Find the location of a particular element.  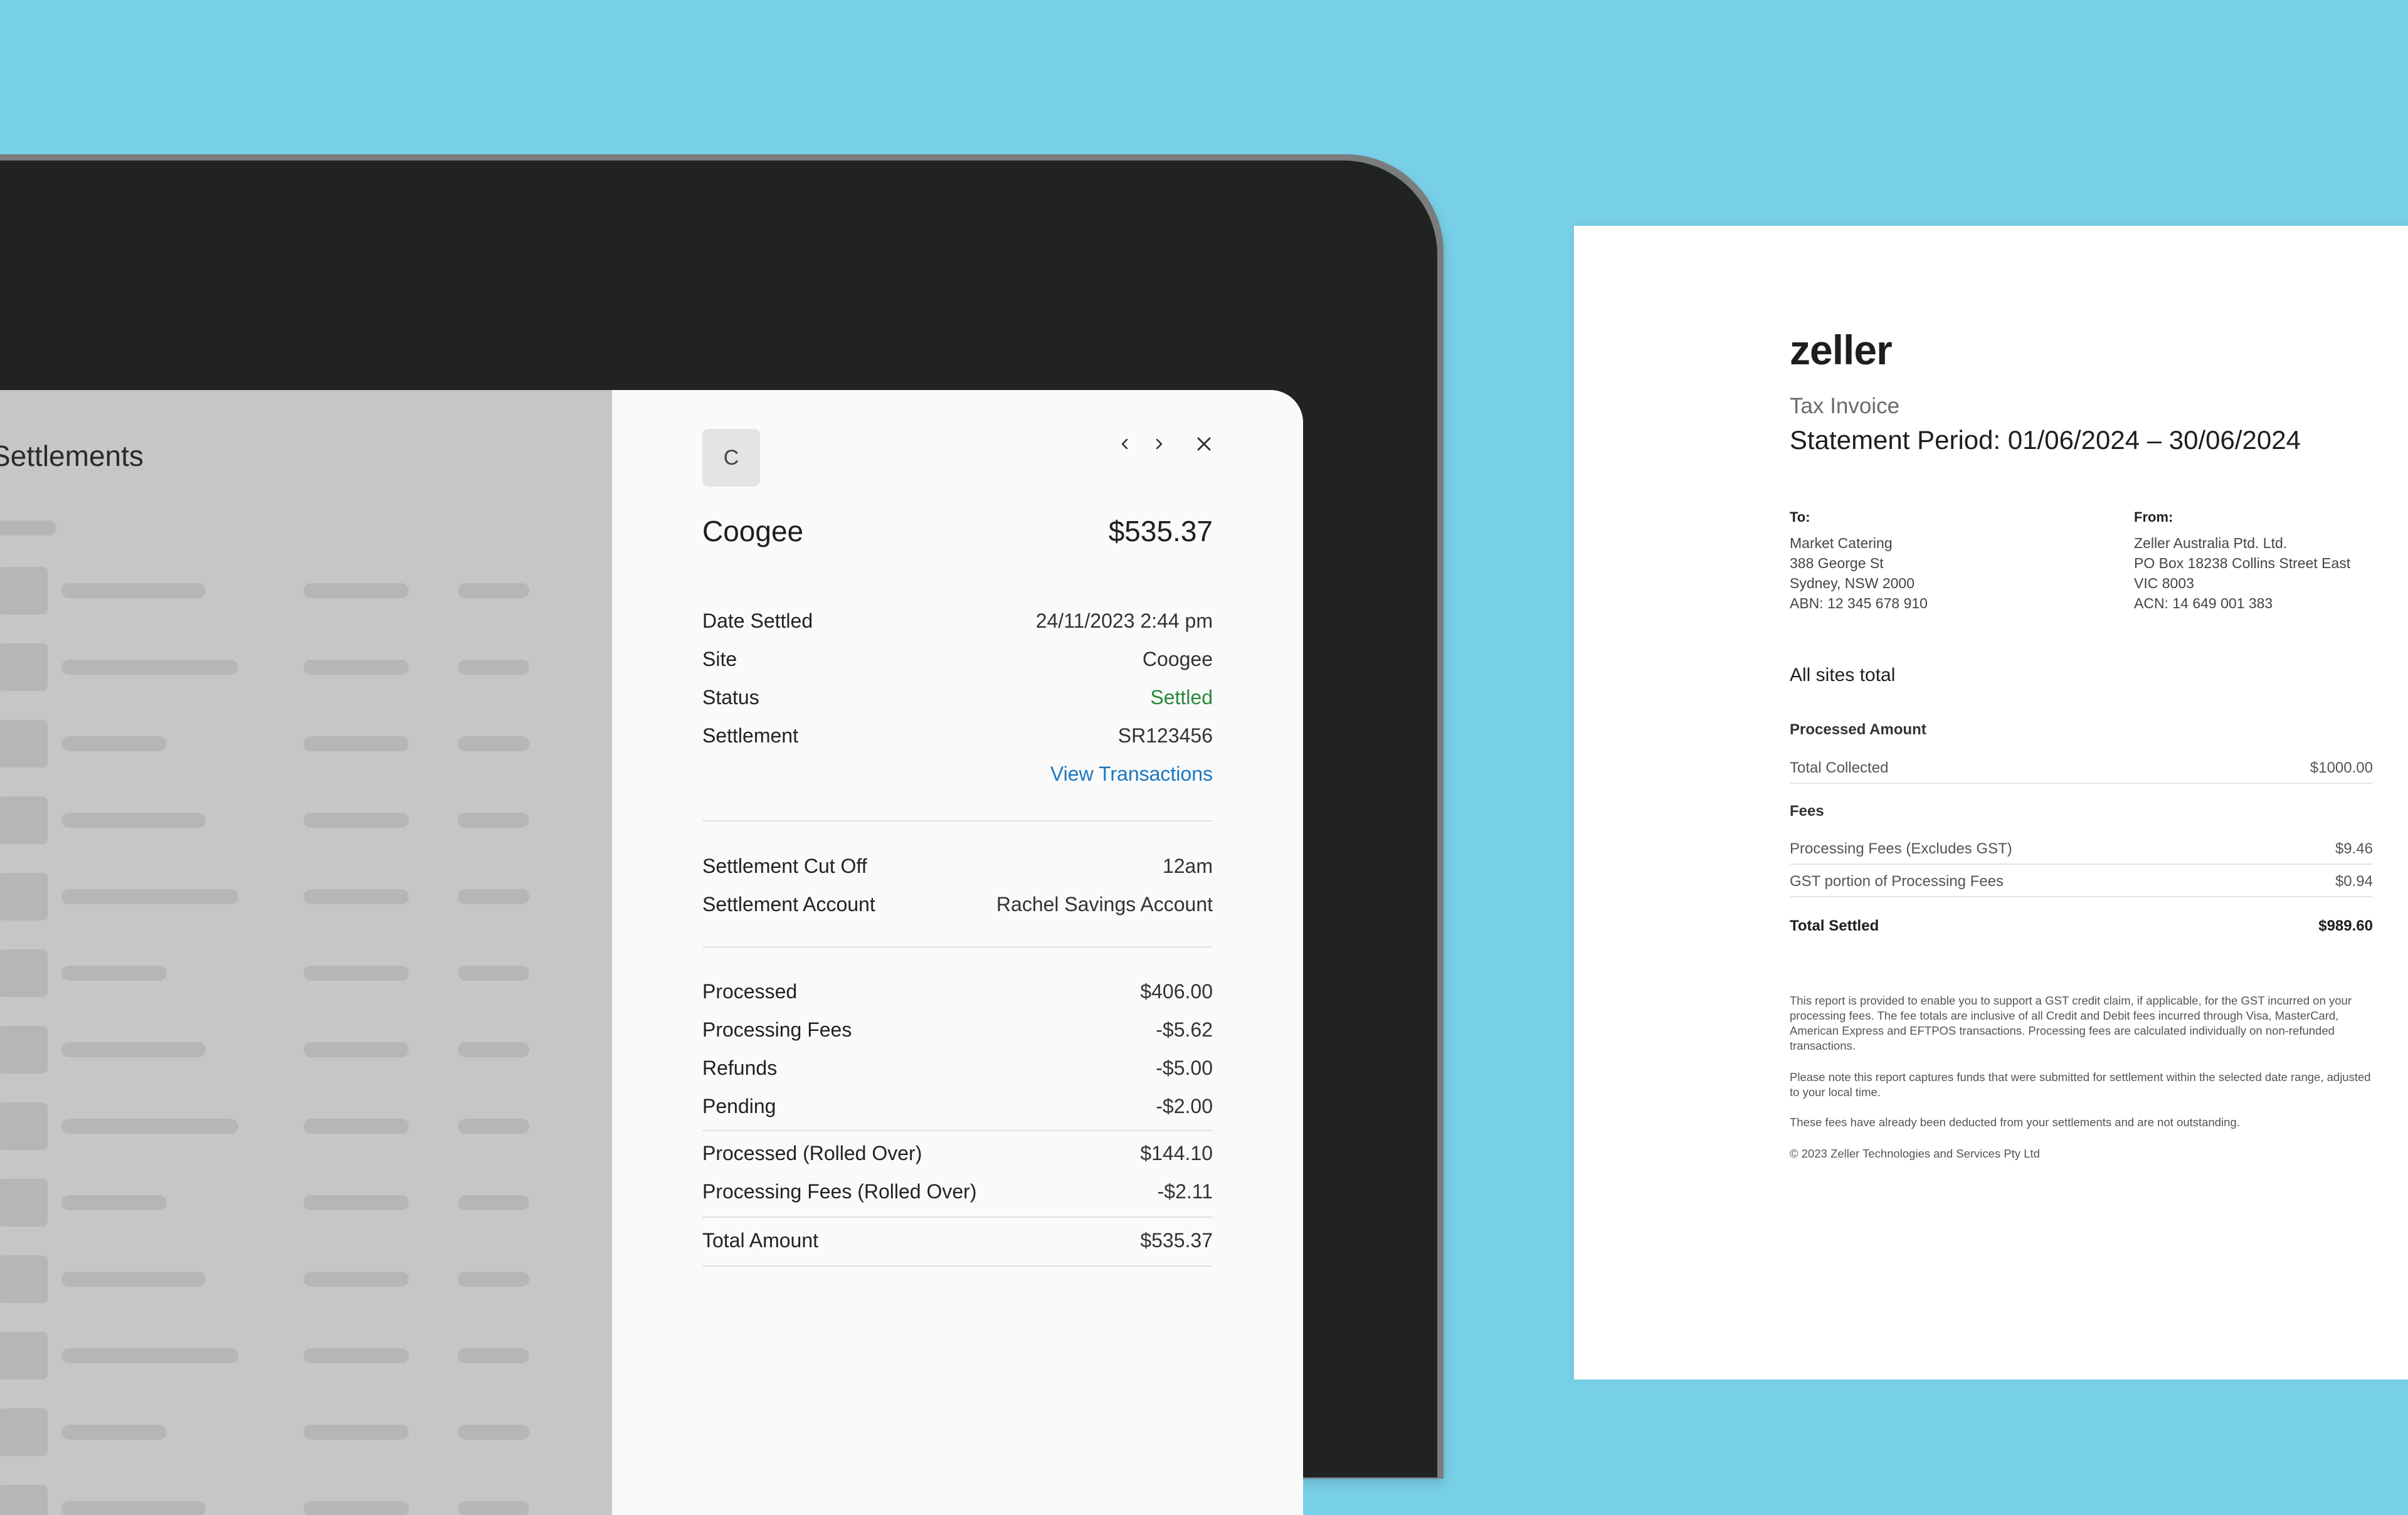

close-button is located at coordinates (1204, 444).